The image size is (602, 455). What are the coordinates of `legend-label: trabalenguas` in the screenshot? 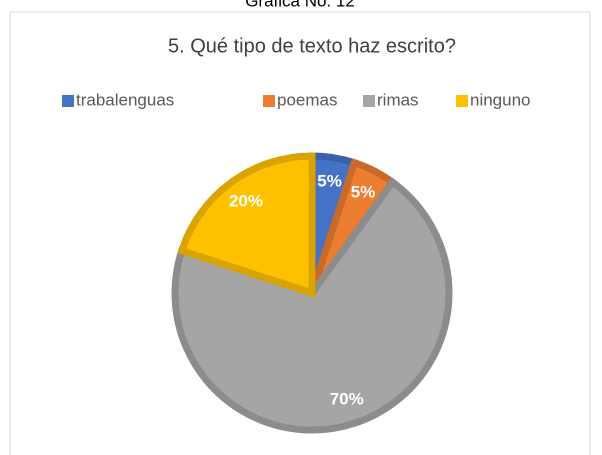 It's located at (125, 99).